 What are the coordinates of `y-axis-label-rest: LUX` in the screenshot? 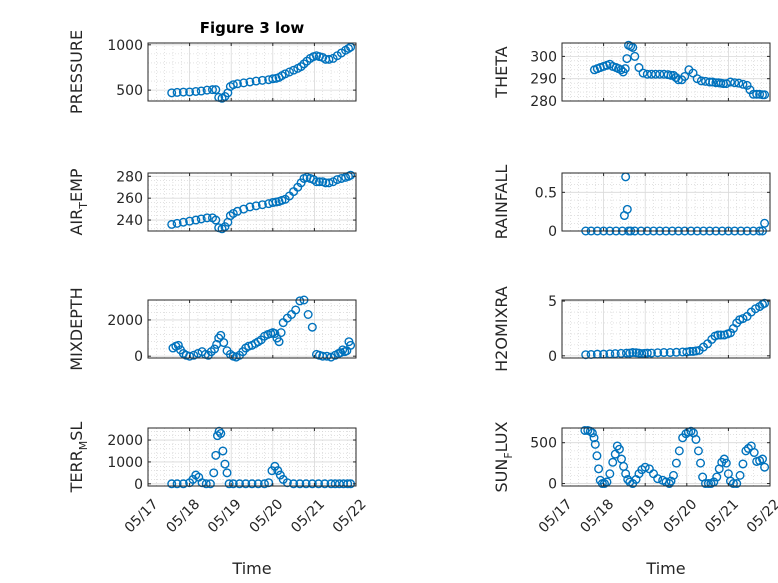 It's located at (501, 436).